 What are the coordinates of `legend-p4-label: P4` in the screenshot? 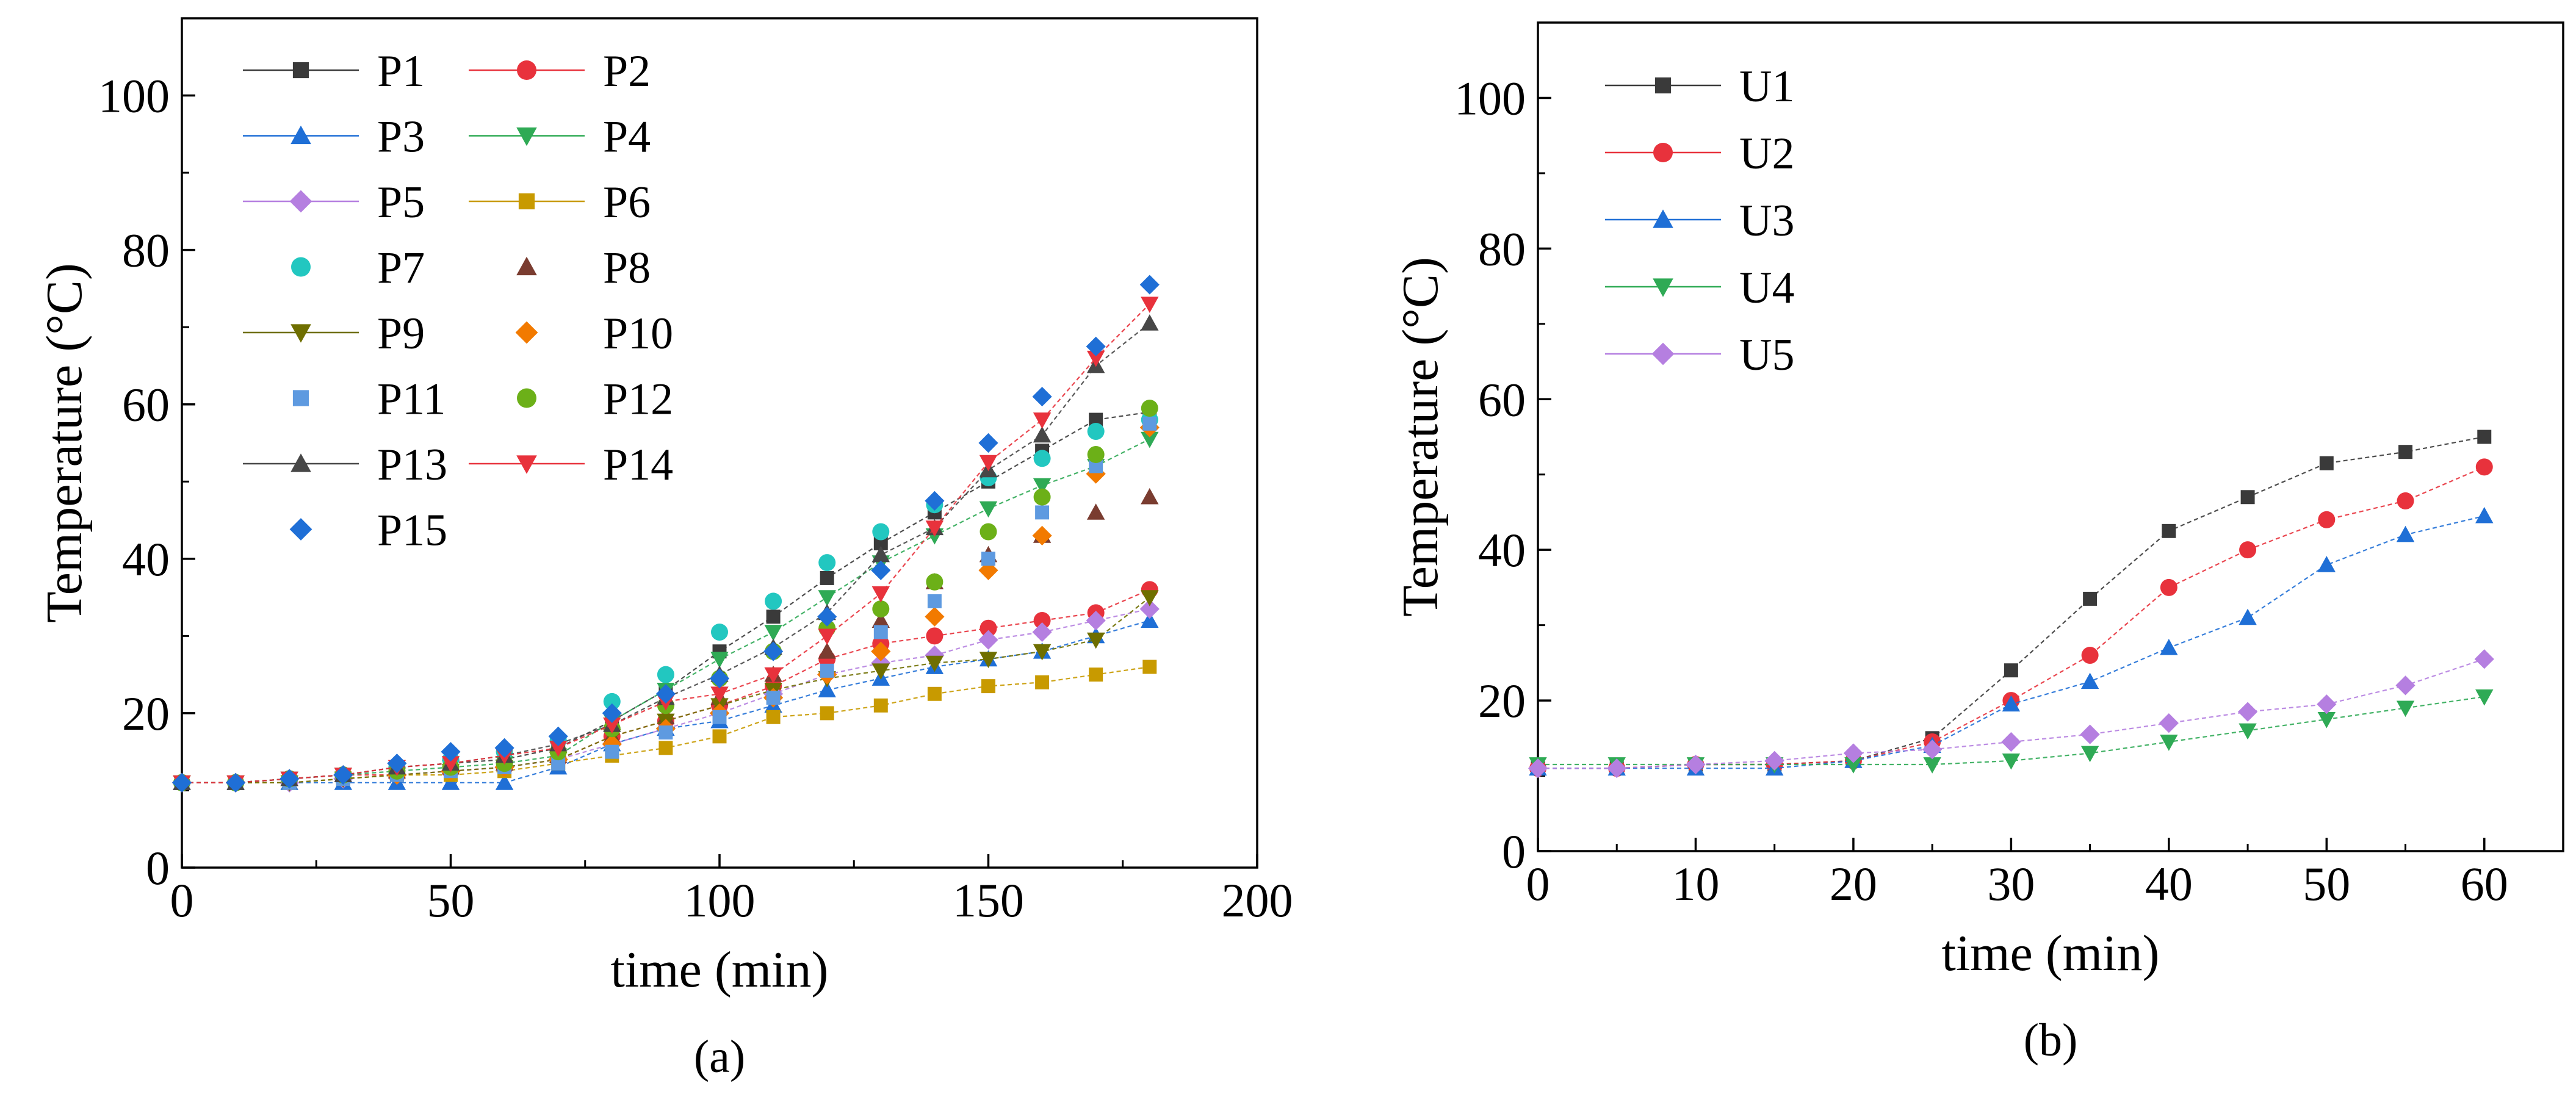 It's located at (627, 137).